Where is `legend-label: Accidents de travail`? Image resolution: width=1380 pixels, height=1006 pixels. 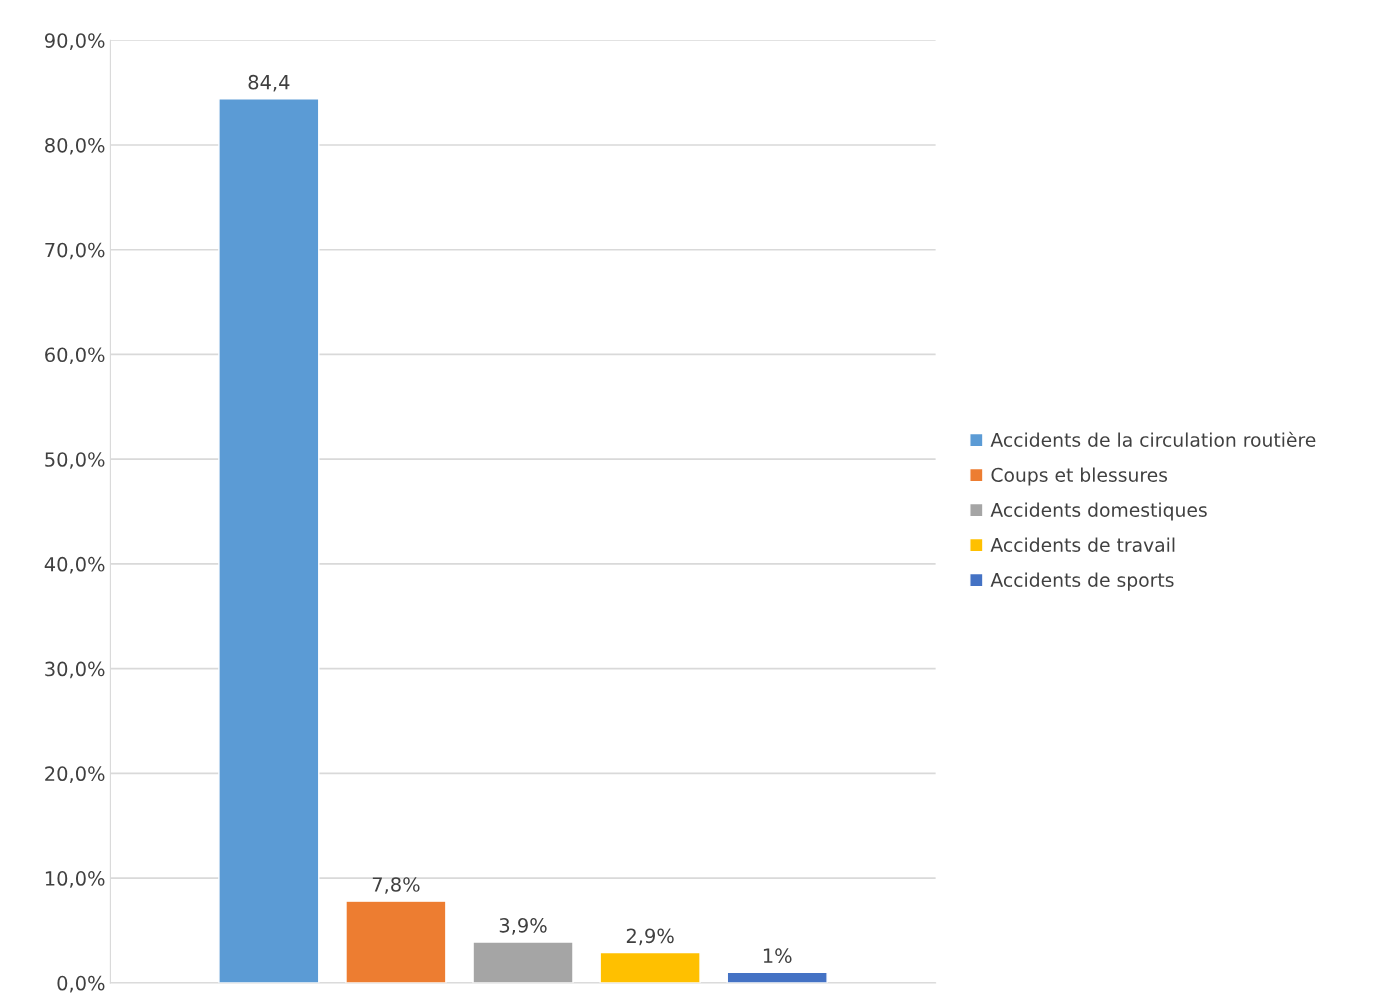
legend-label: Accidents de travail is located at coordinates (1082, 545).